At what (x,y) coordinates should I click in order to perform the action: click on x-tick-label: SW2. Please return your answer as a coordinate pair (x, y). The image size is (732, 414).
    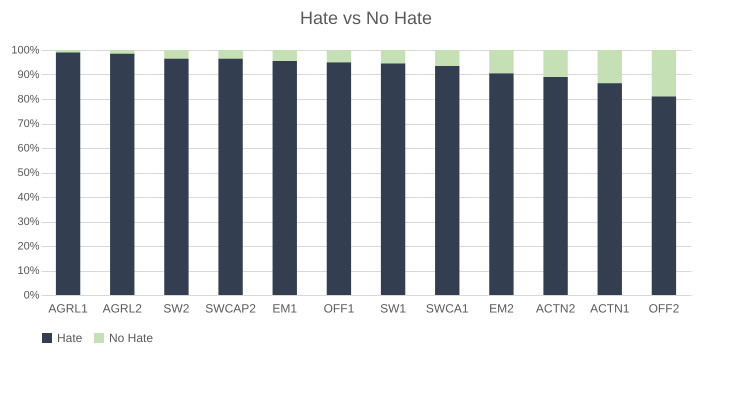
    Looking at the image, I should click on (176, 309).